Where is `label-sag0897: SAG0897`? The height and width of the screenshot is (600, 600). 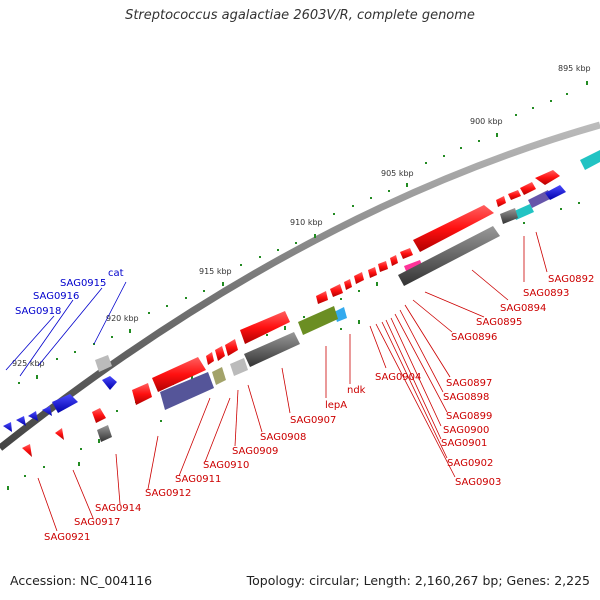
label-sag0897: SAG0897 is located at coordinates (469, 383).